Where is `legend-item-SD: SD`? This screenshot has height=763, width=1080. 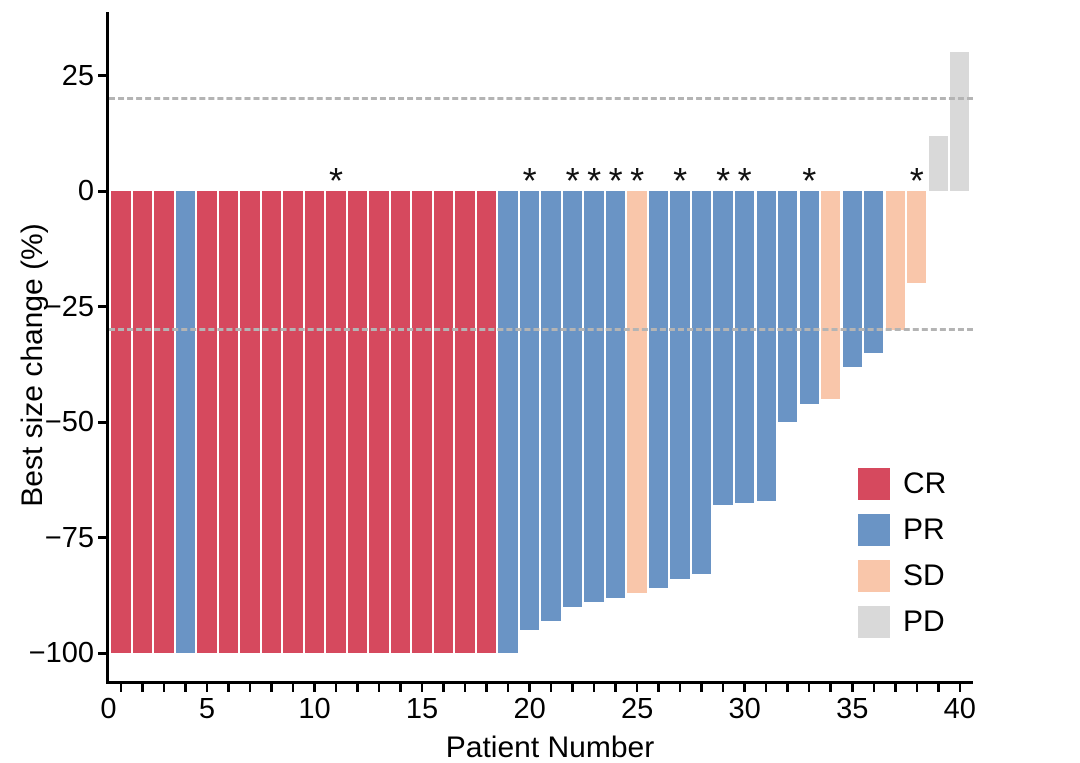 legend-item-SD: SD is located at coordinates (902, 576).